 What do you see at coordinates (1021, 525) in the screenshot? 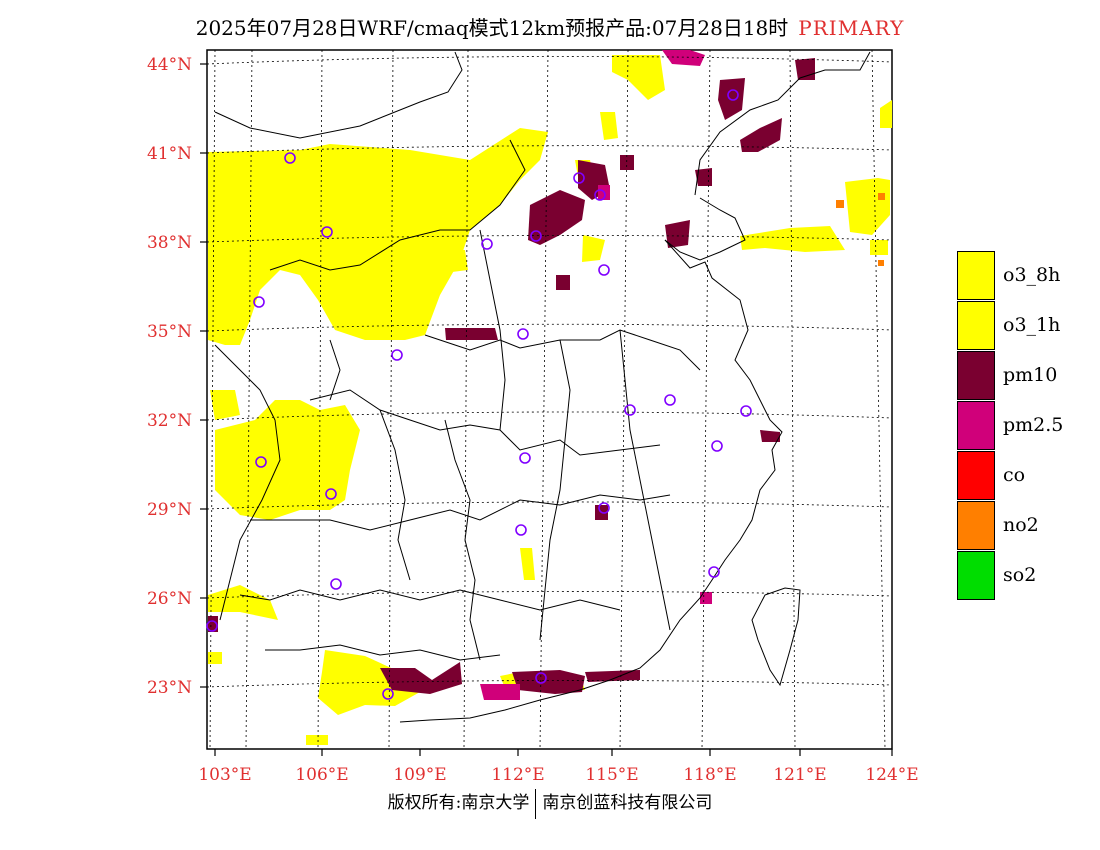
I see `legend-label: no2` at bounding box center [1021, 525].